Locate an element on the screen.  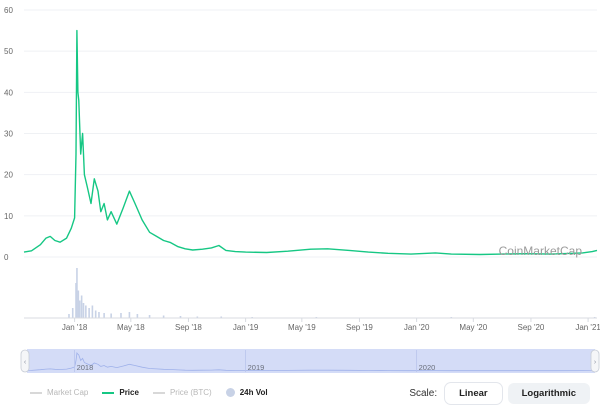
x-tick-label: Jan '18 is located at coordinates (75, 327).